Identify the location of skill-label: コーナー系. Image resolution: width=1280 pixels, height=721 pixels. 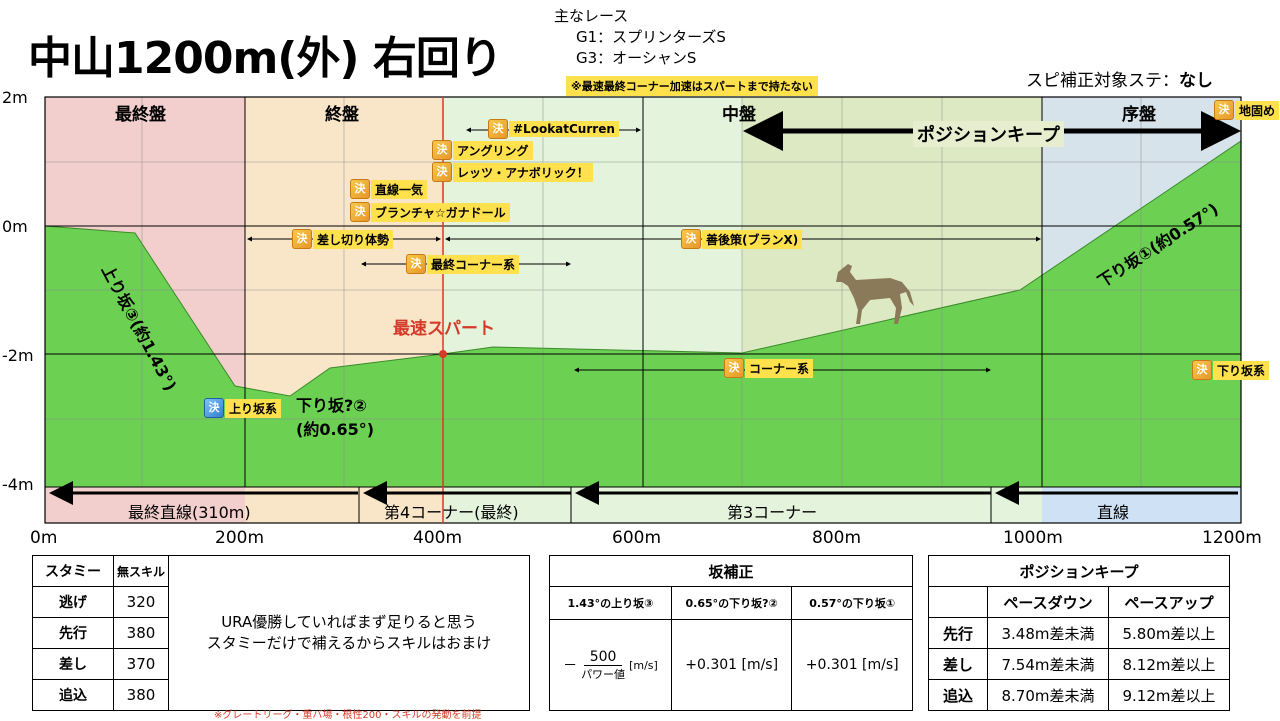
(779, 368).